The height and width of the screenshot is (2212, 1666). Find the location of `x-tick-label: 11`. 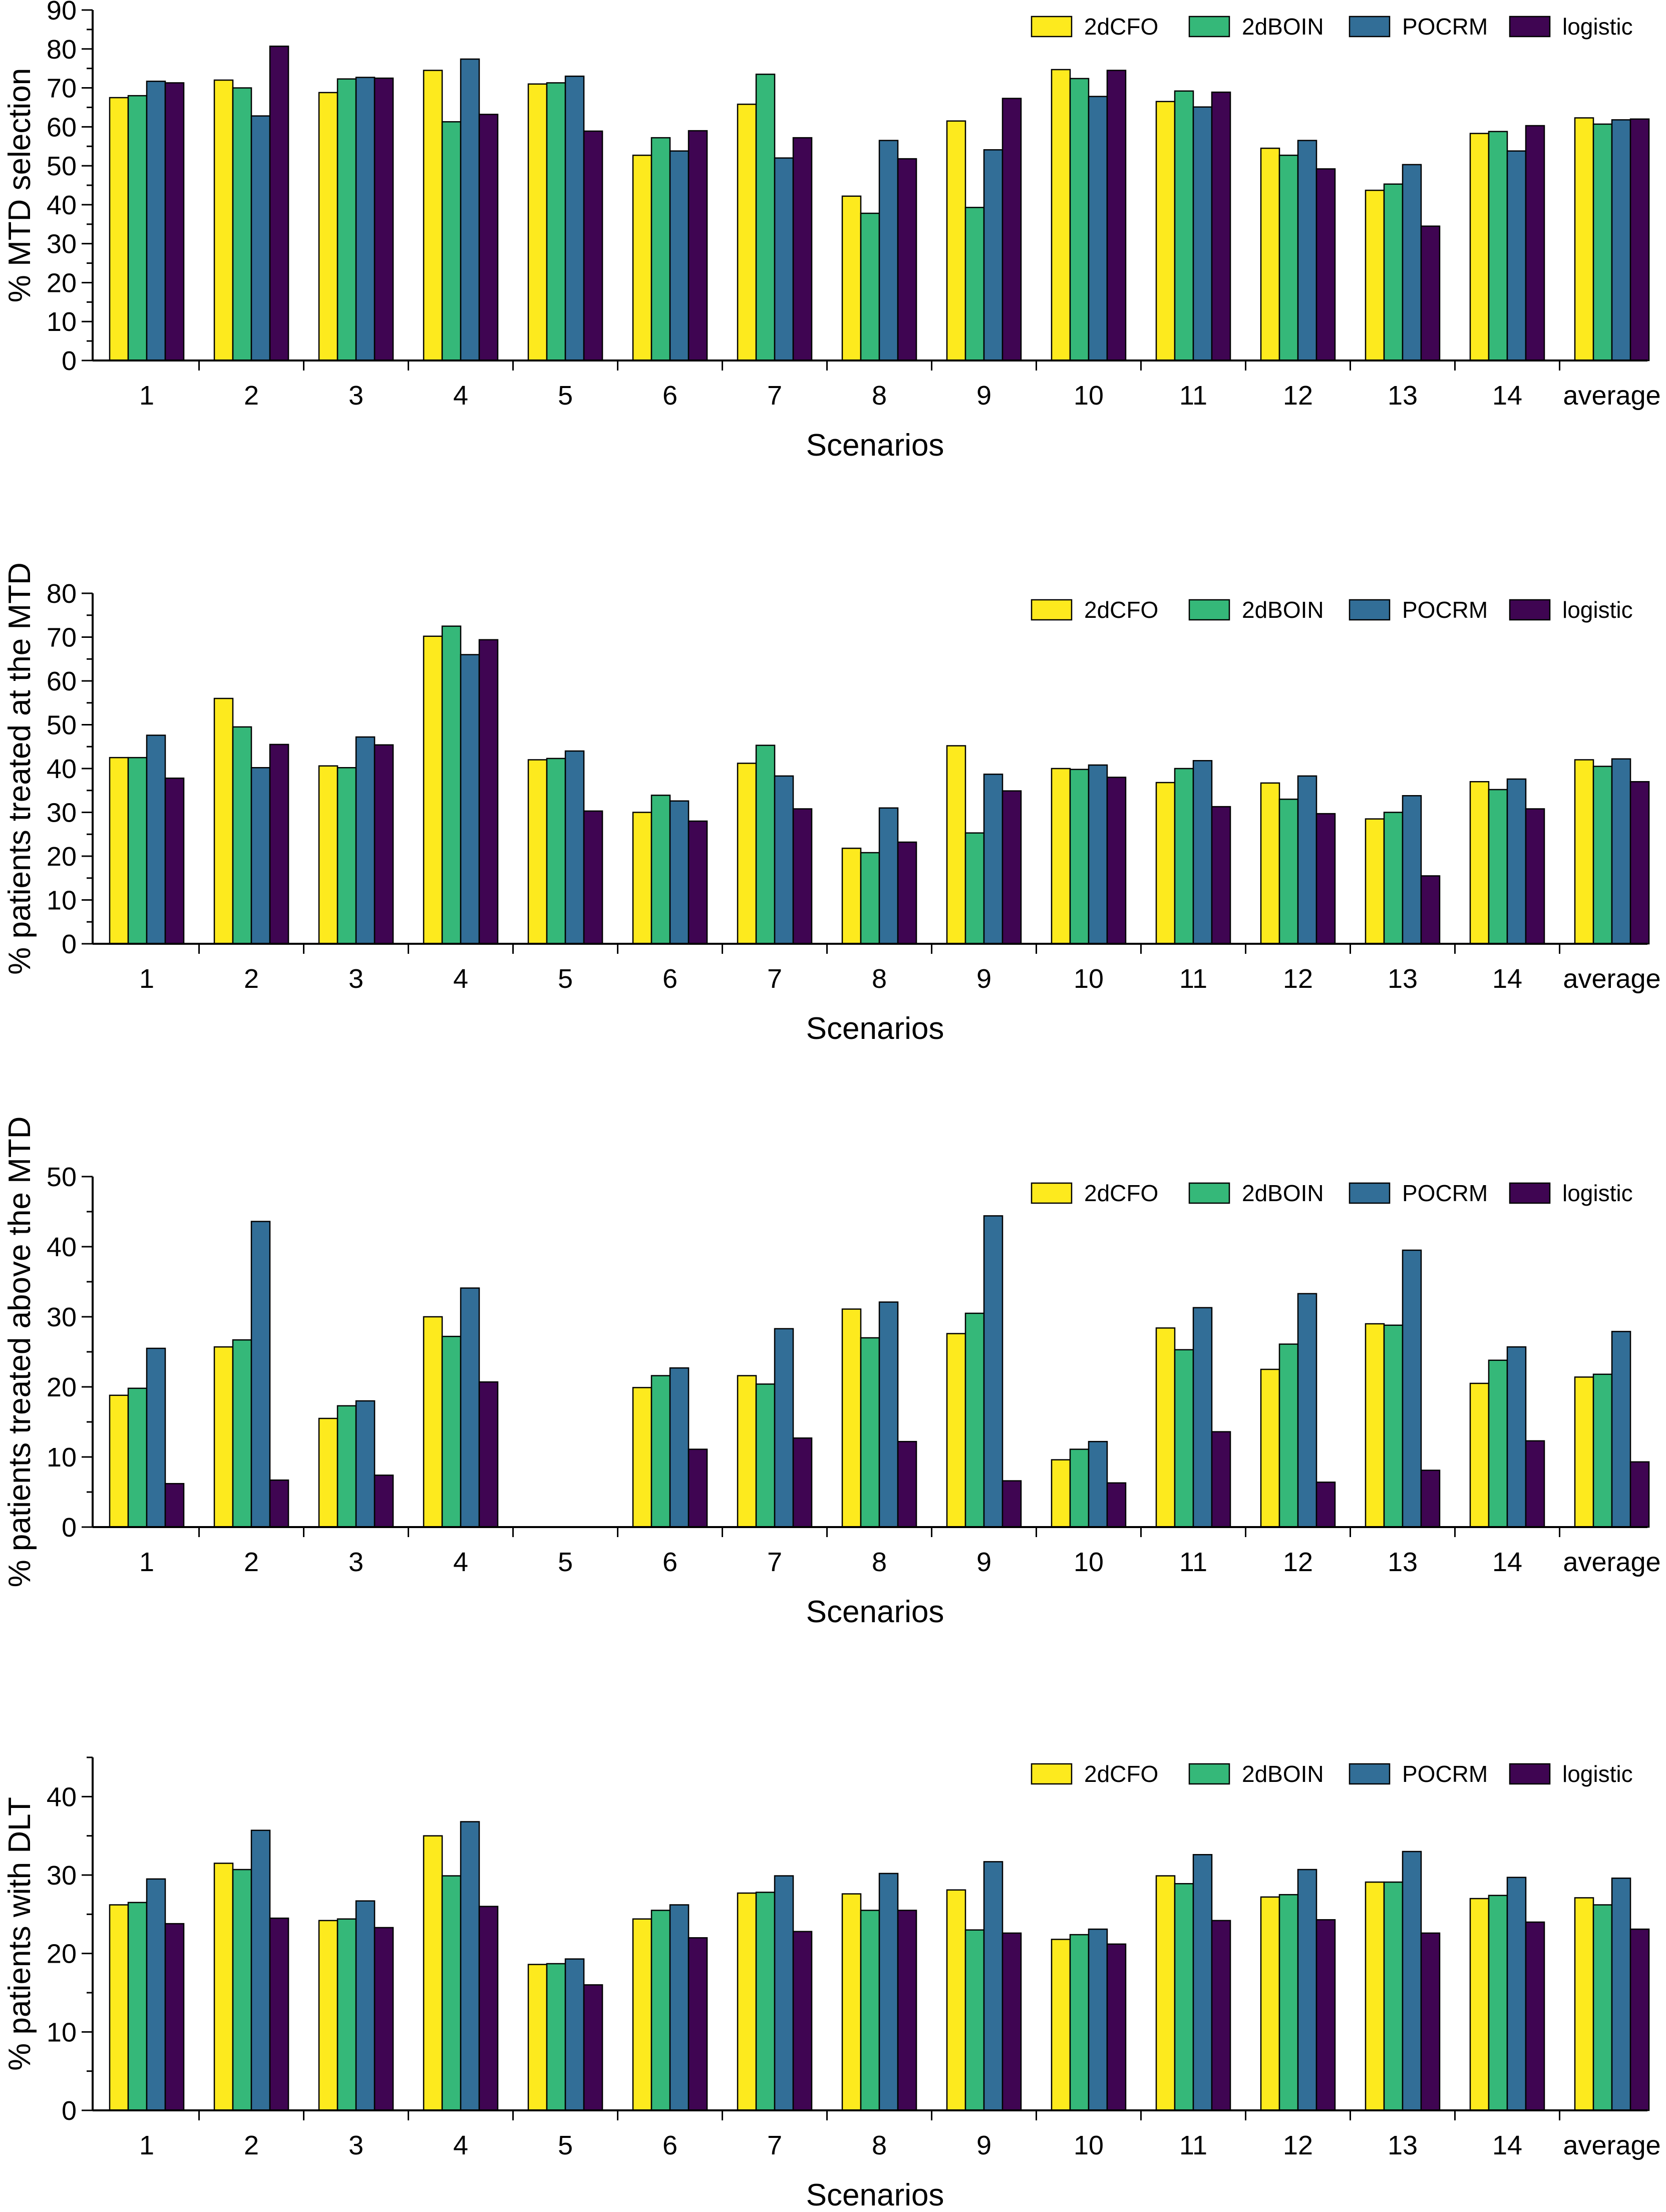

x-tick-label: 11 is located at coordinates (1193, 396).